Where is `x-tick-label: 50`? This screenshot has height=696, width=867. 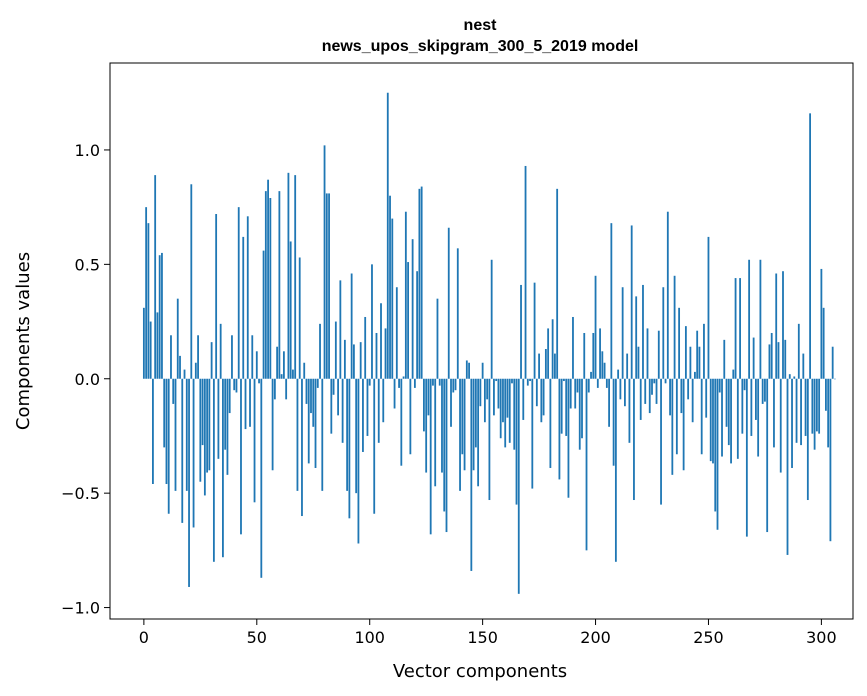 x-tick-label: 50 is located at coordinates (257, 637).